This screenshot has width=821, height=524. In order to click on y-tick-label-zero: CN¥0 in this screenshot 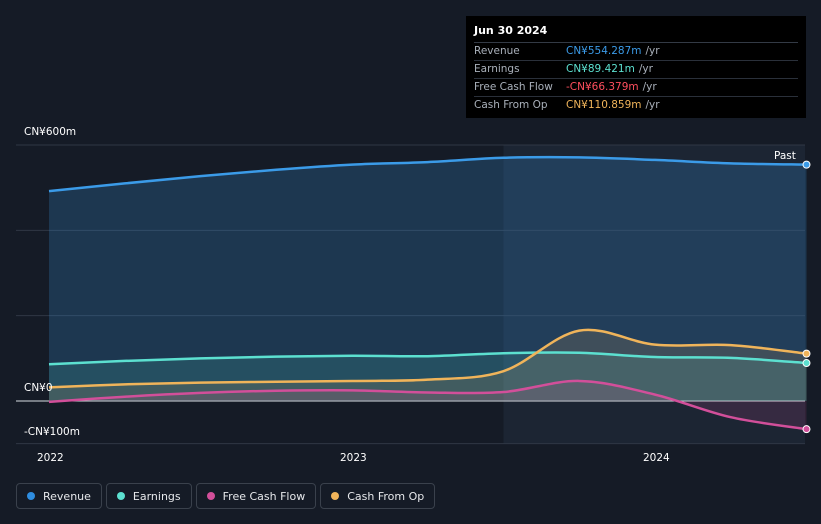, I will do `click(38, 388)`.